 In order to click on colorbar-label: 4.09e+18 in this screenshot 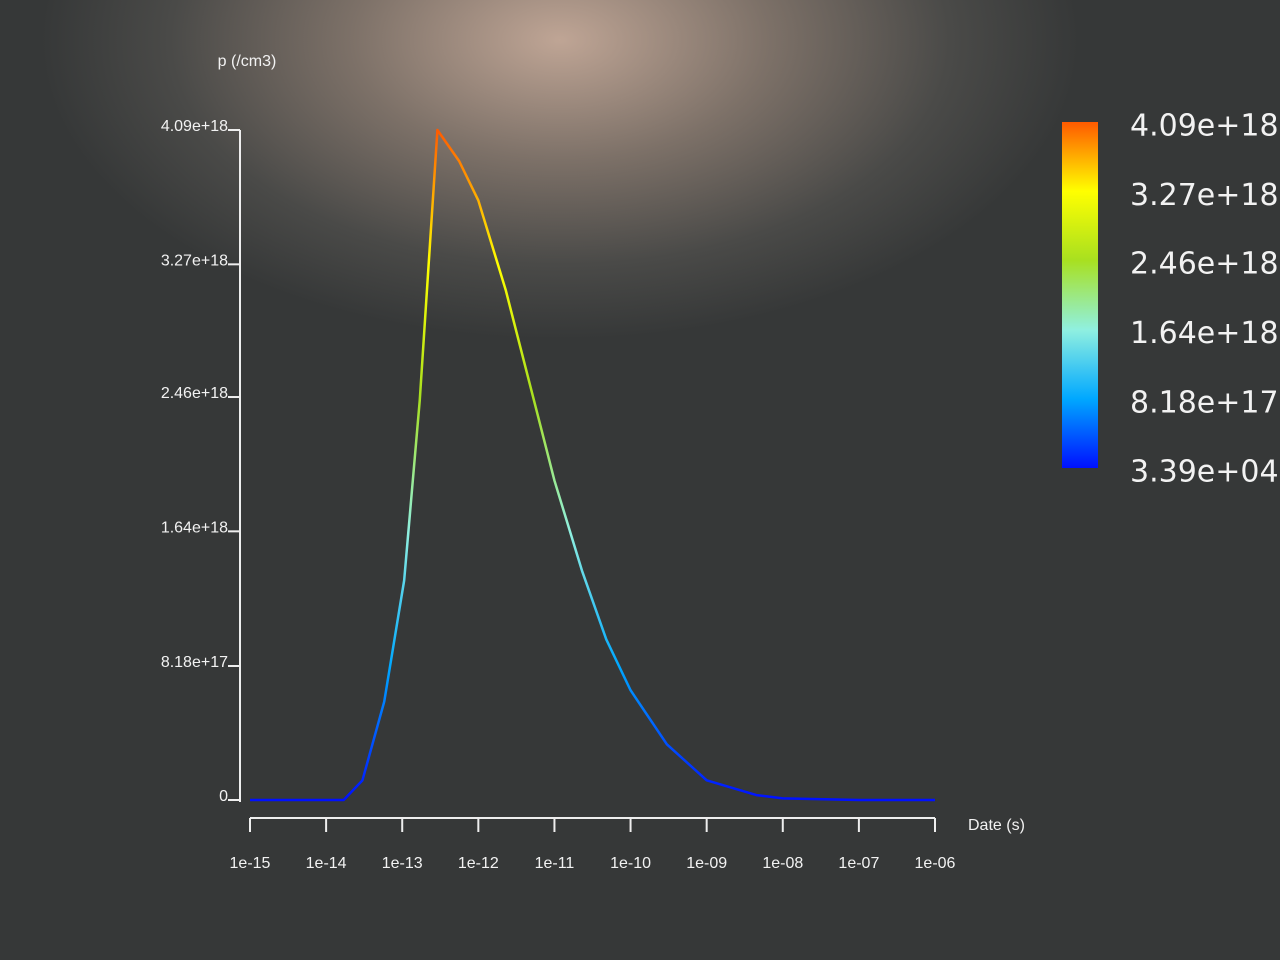, I will do `click(1204, 126)`.